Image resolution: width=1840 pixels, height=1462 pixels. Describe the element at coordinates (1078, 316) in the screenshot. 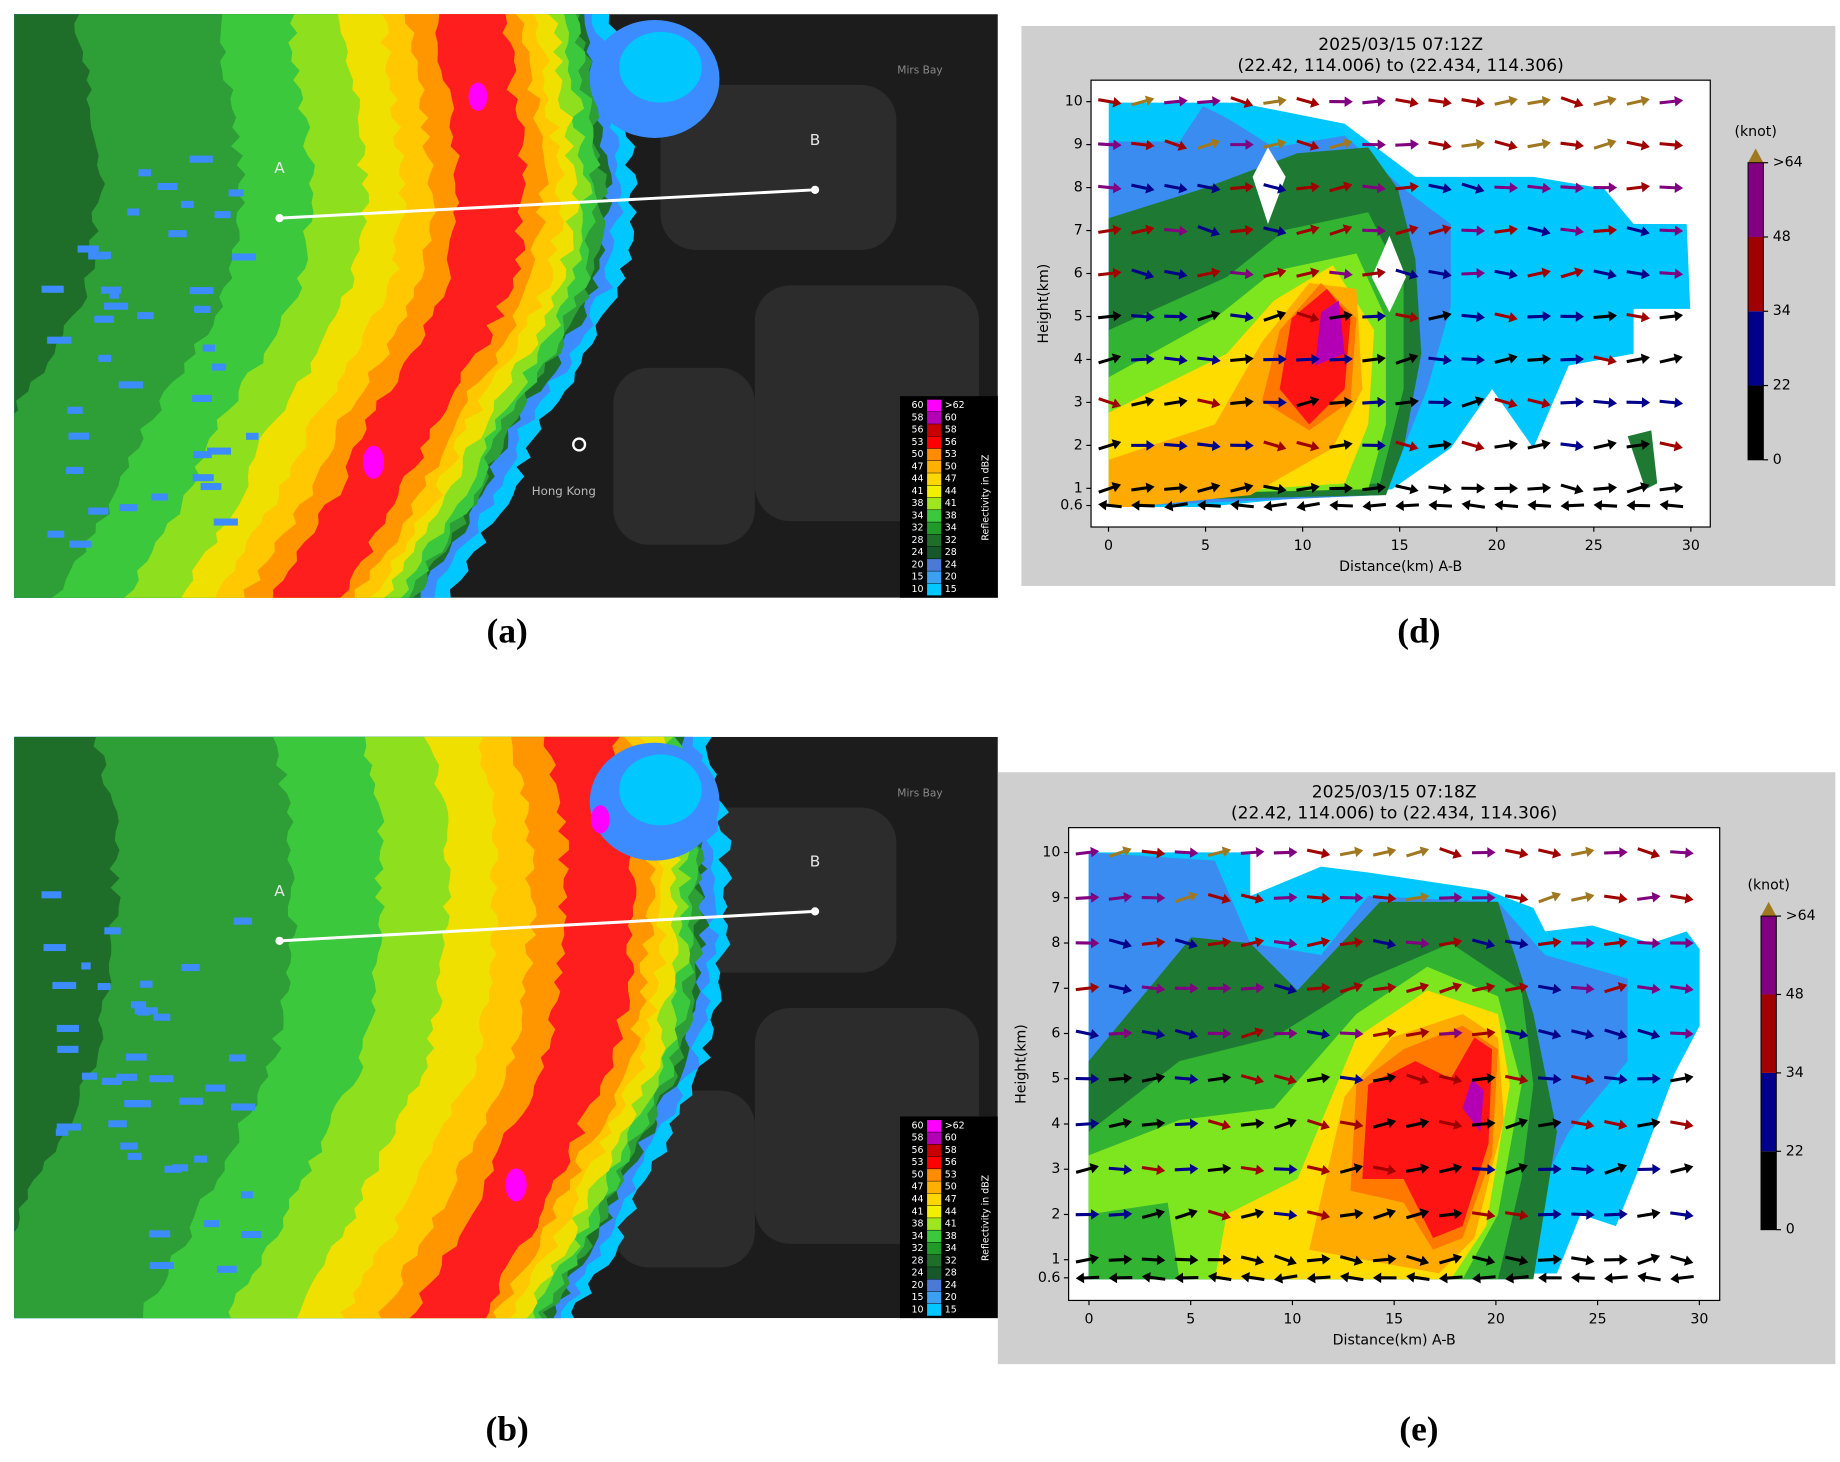

I see `y-tick-label: 5` at that location.